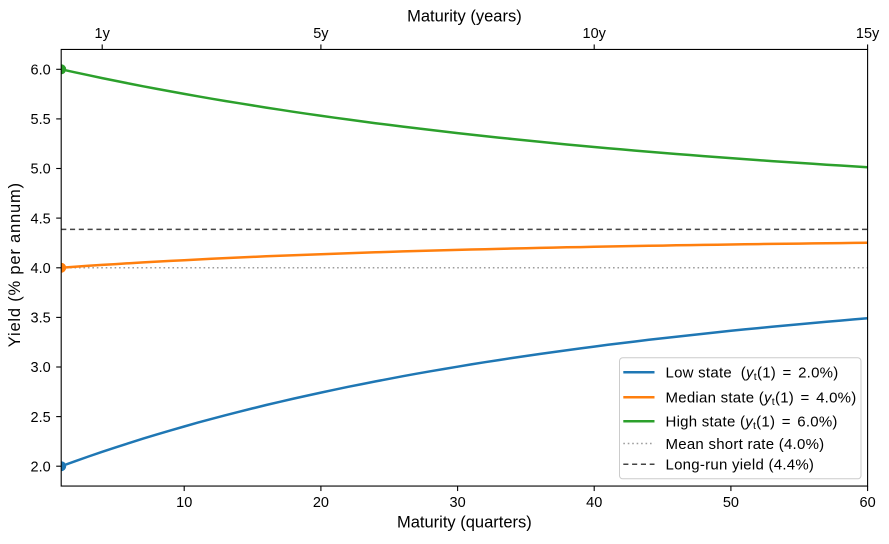 Image resolution: width=889 pixels, height=544 pixels. What do you see at coordinates (868, 34) in the screenshot?
I see `svg-text: 15y` at bounding box center [868, 34].